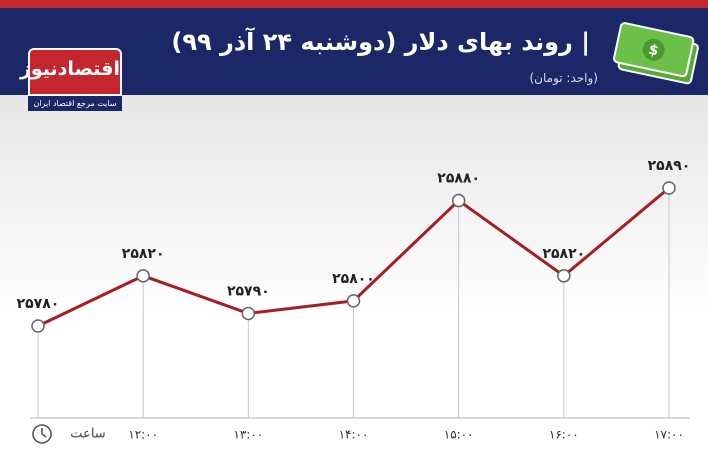 Image resolution: width=708 pixels, height=454 pixels. I want to click on value-label: ۲۵۸۹۰, so click(669, 166).